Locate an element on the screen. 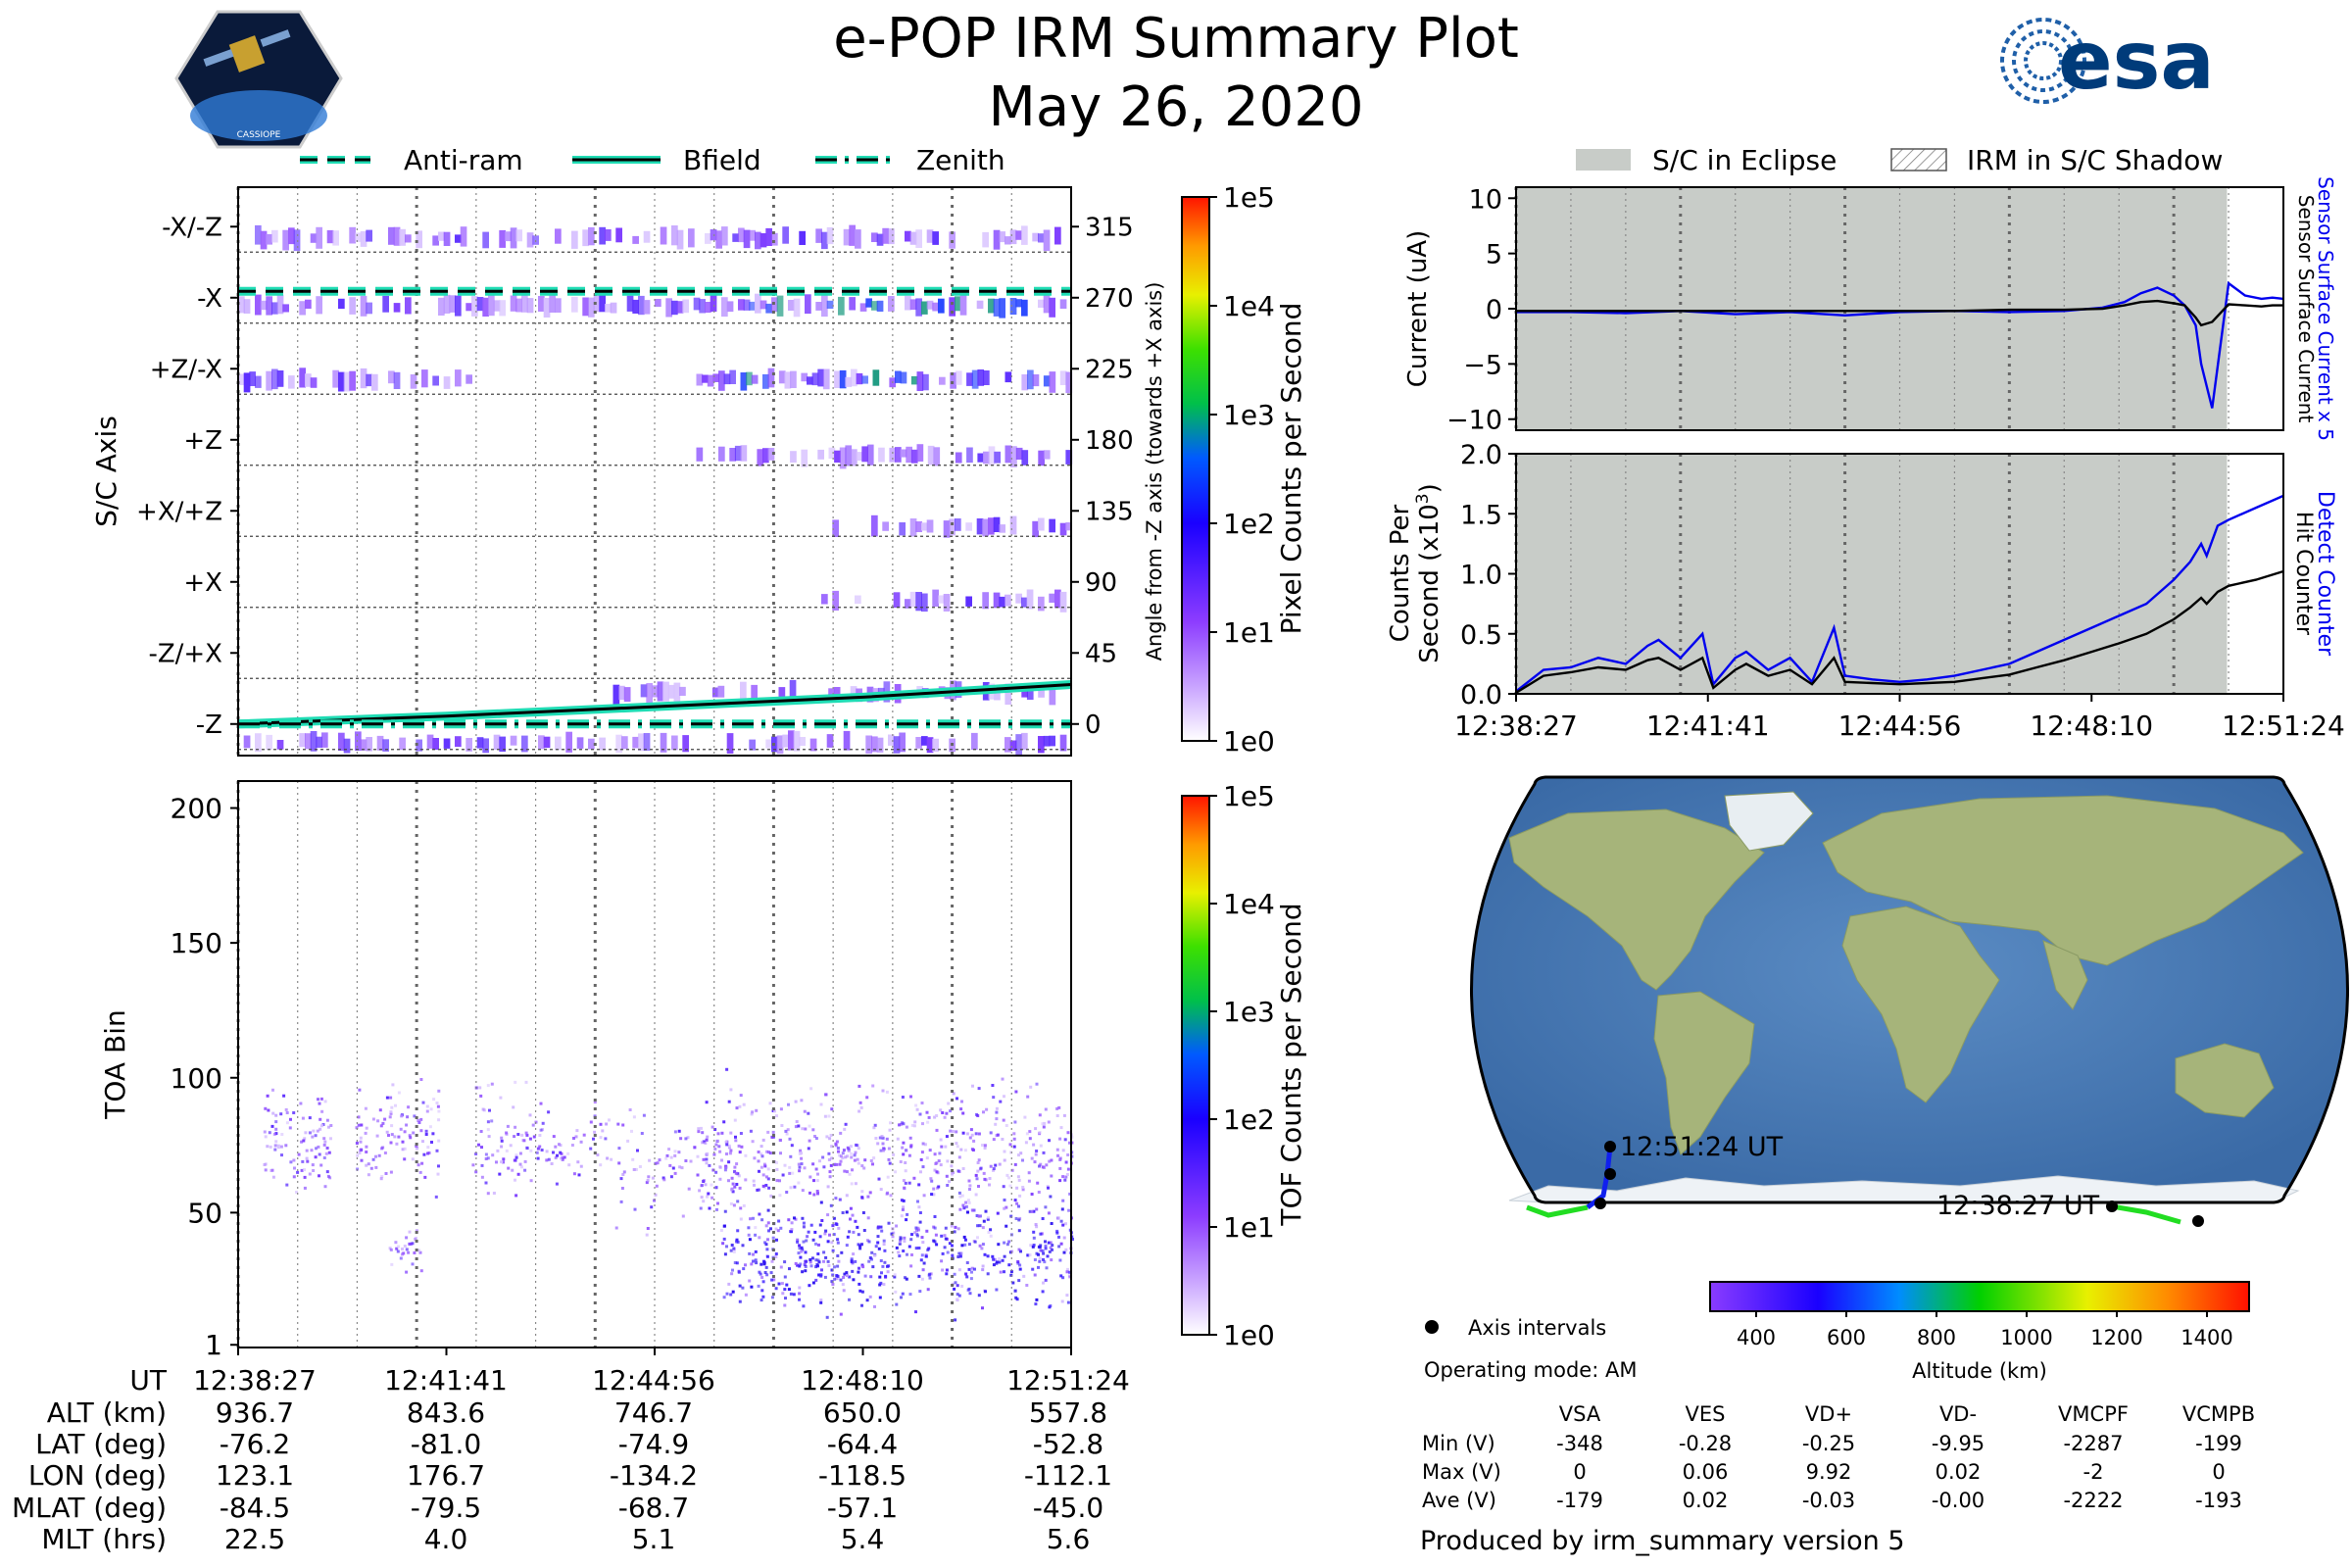 This screenshot has height=1568, width=2352. sc-axis-frame is located at coordinates (654, 471).